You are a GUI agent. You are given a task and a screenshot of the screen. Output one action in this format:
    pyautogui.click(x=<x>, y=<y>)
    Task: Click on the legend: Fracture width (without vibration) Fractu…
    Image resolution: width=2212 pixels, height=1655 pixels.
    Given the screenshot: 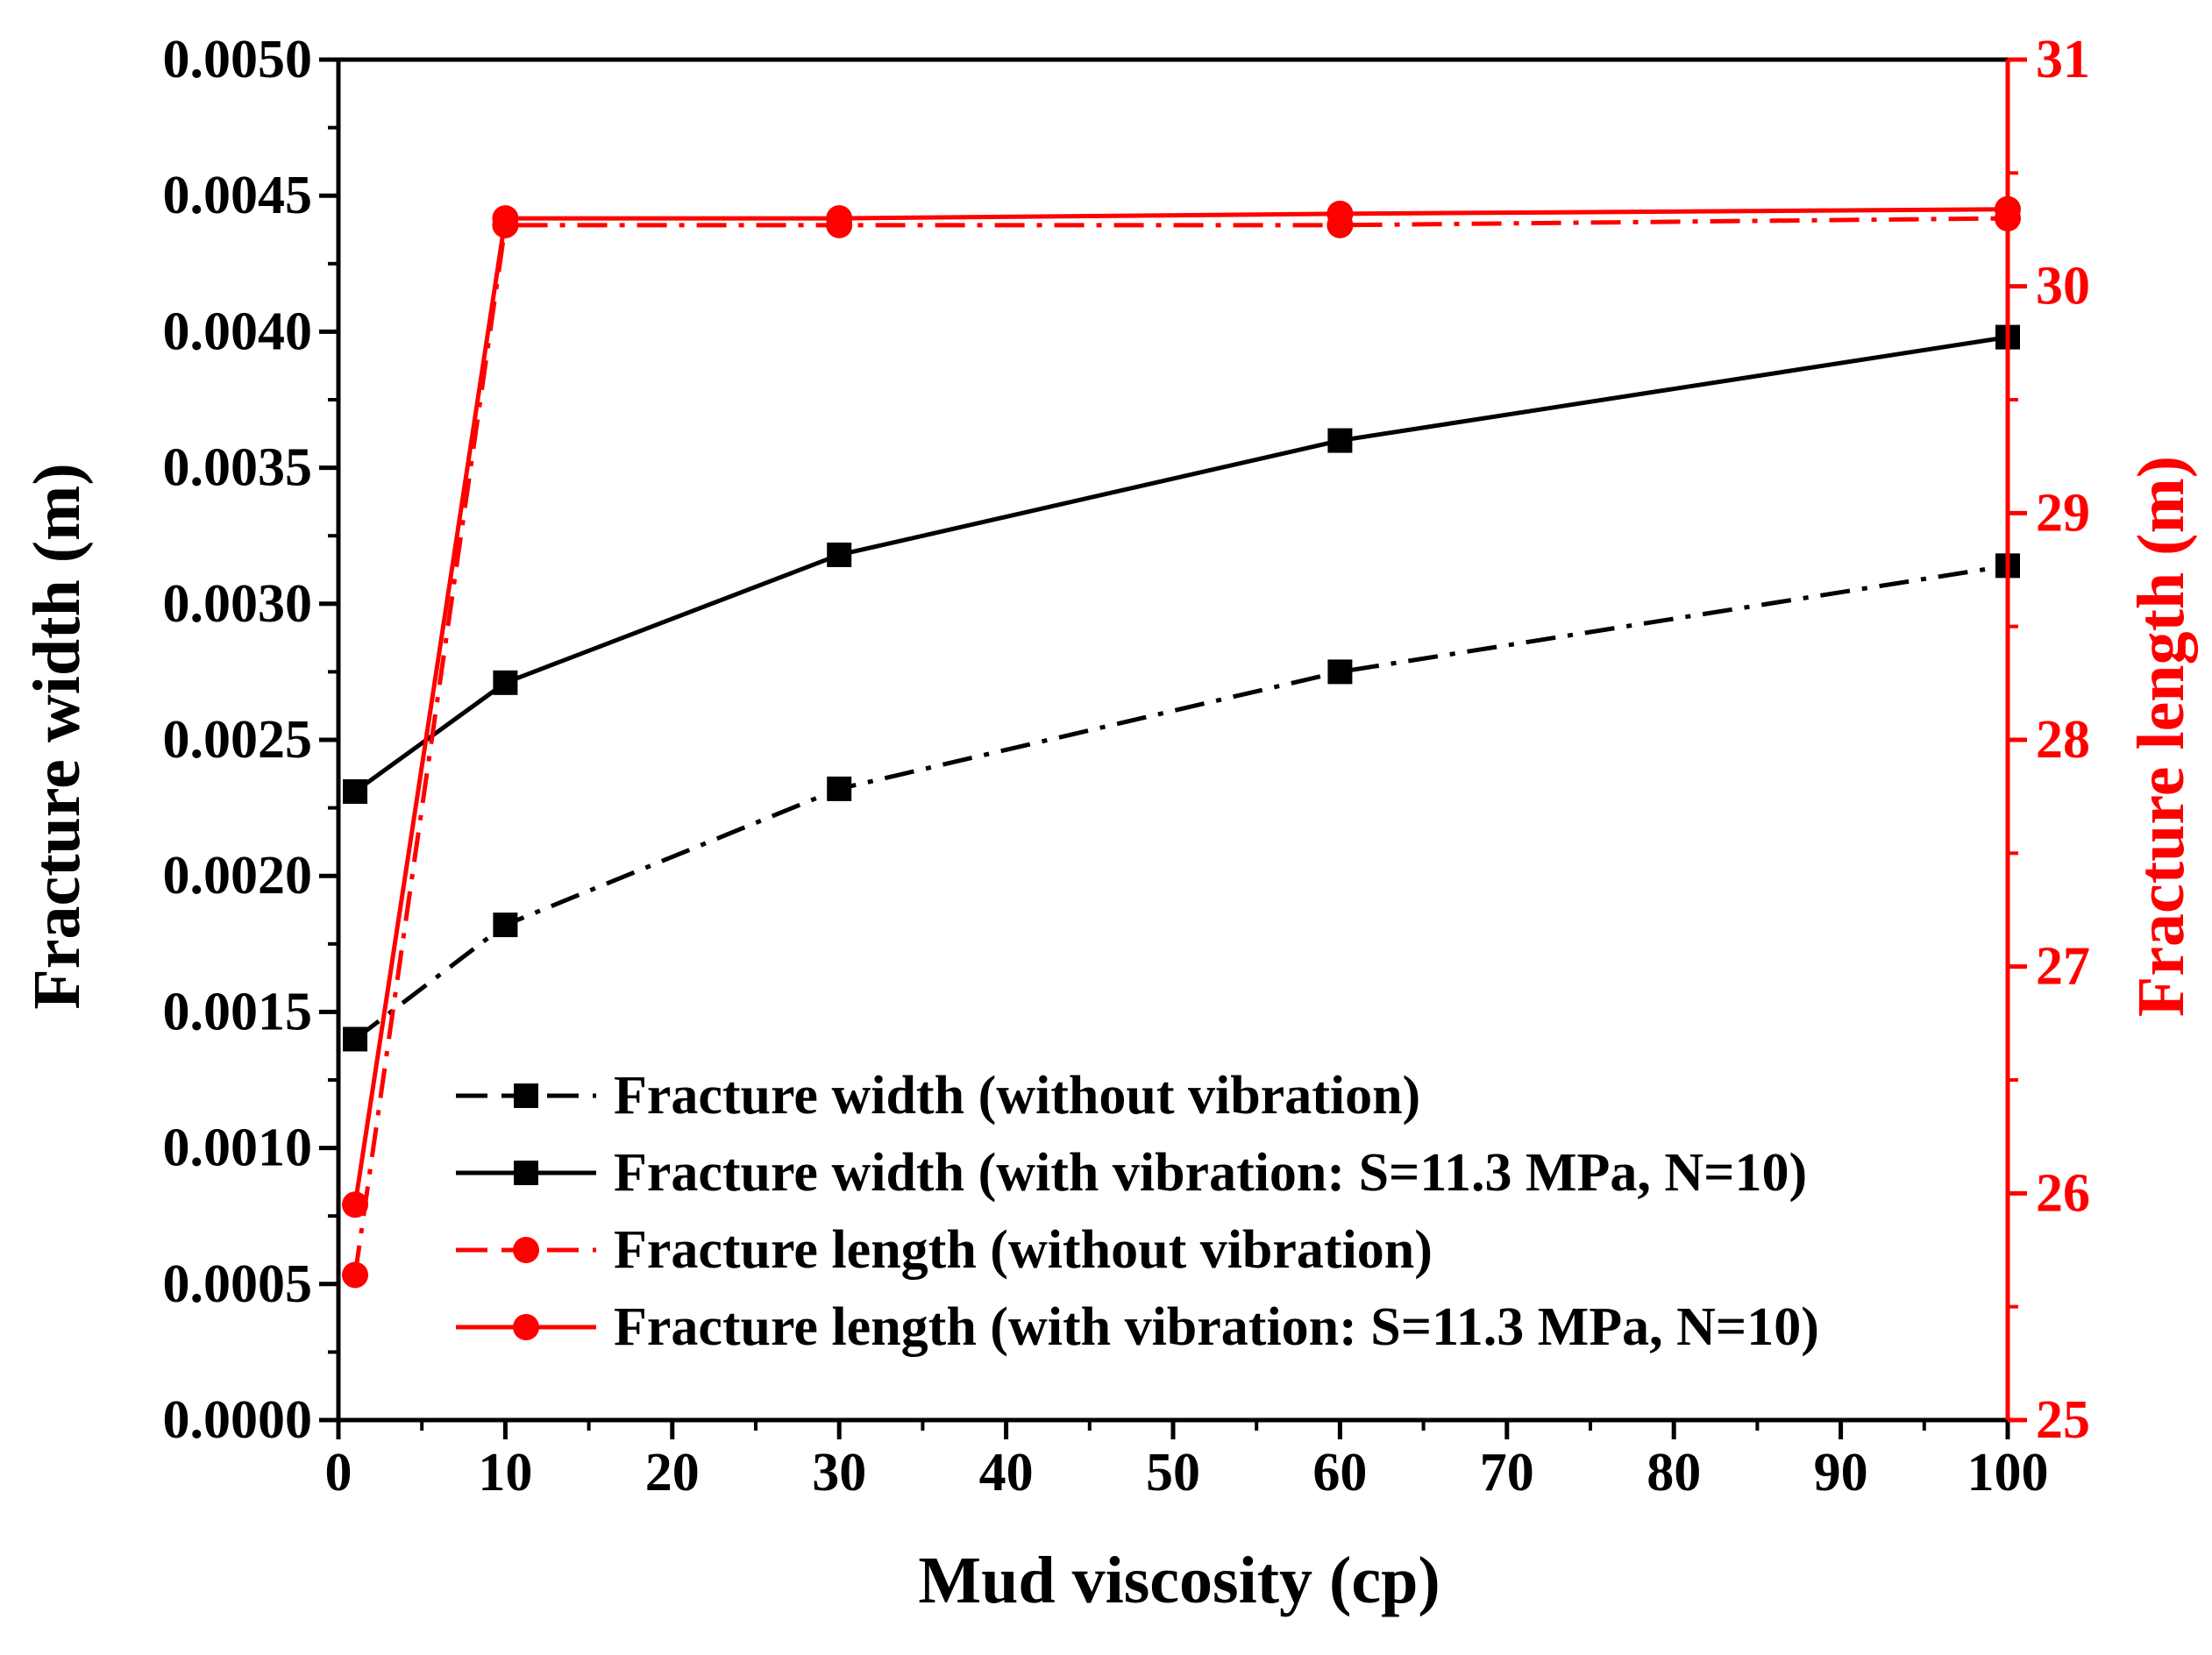 What is the action you would take?
    pyautogui.click(x=1137, y=1211)
    